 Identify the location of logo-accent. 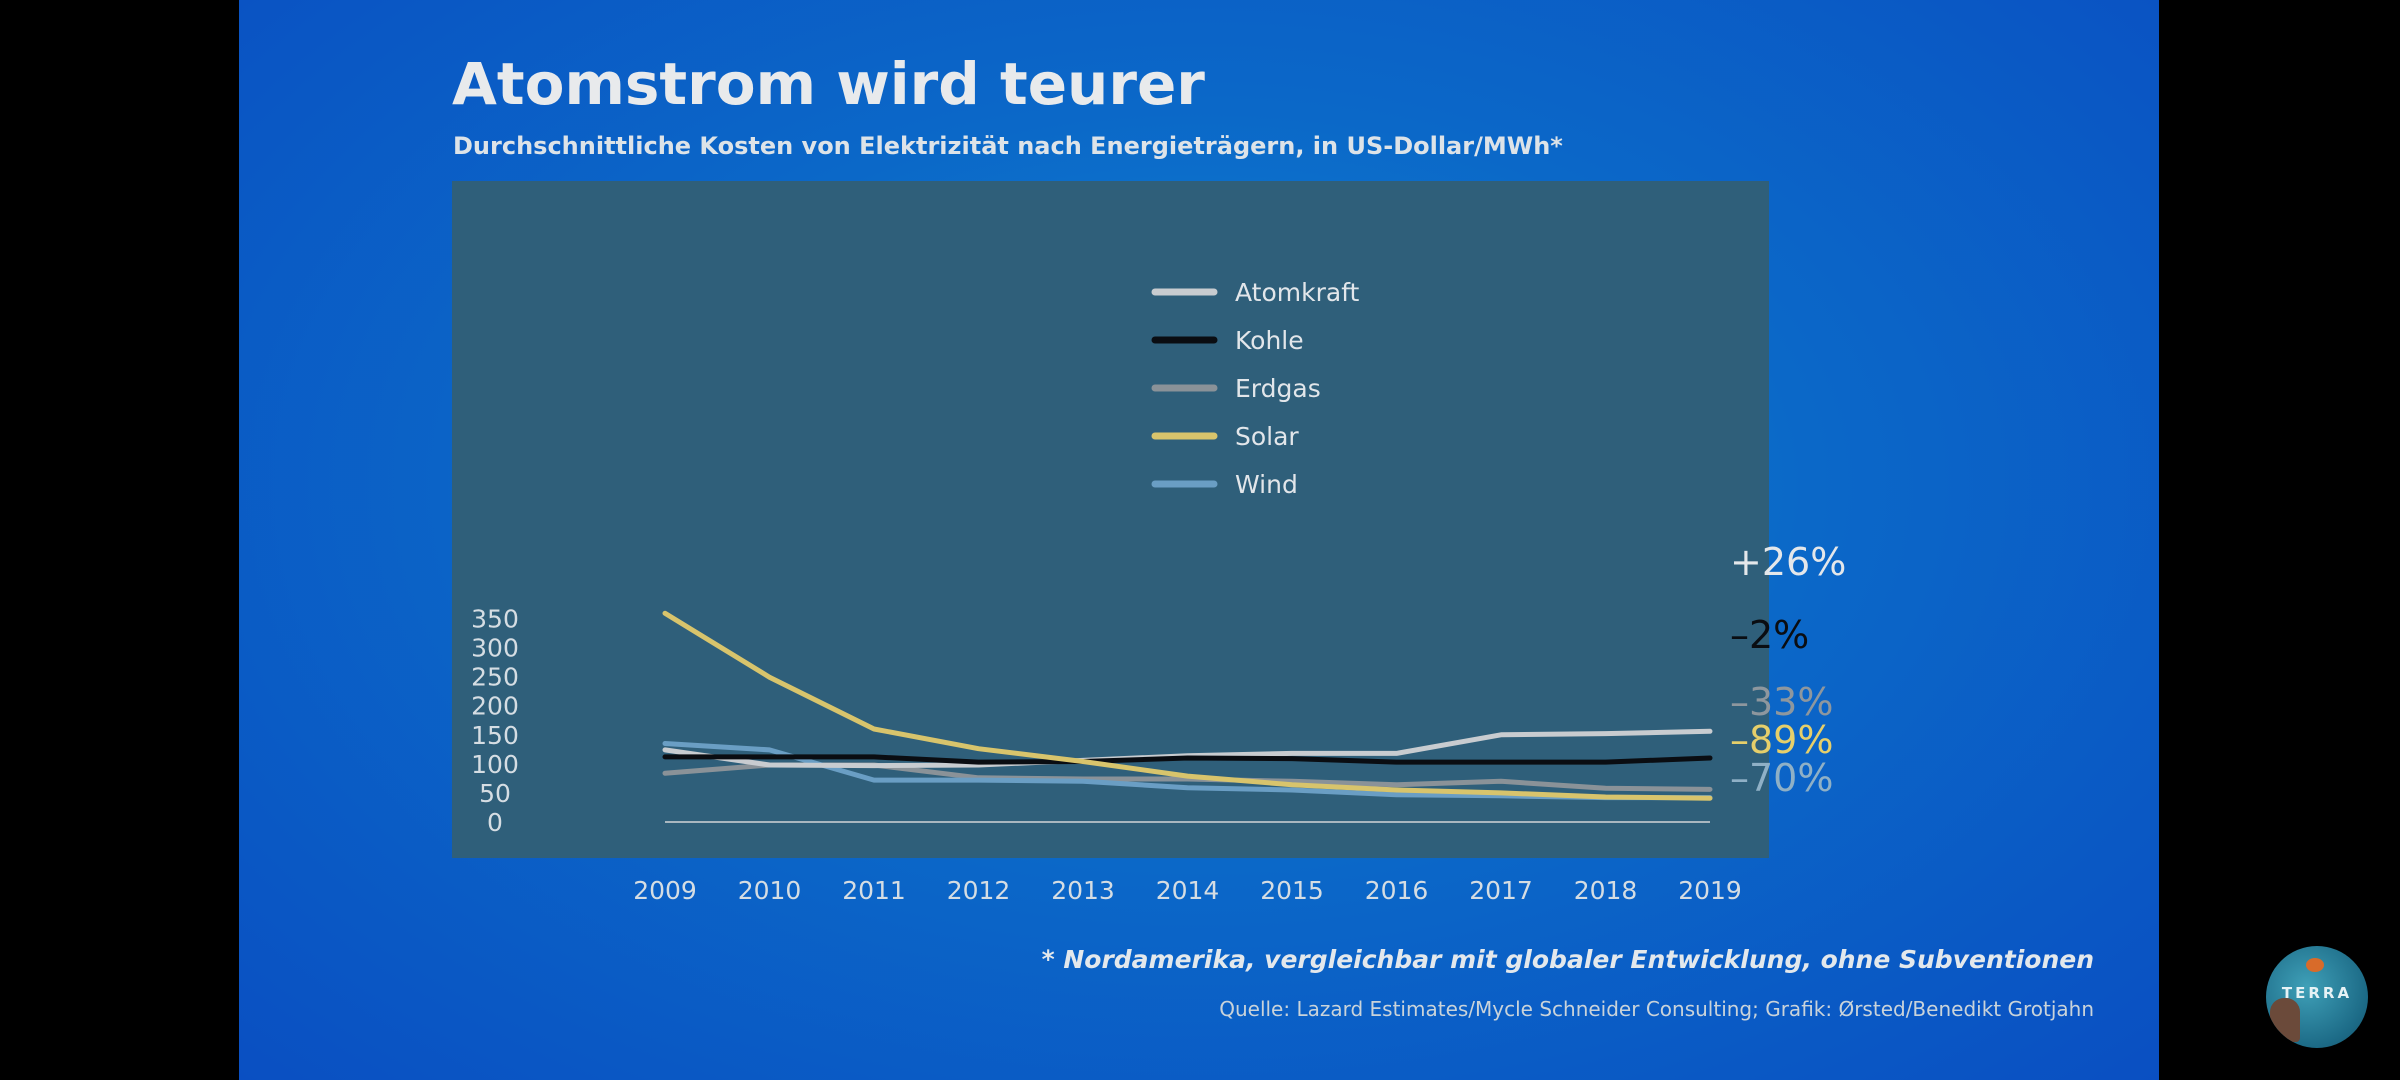
(2315, 965).